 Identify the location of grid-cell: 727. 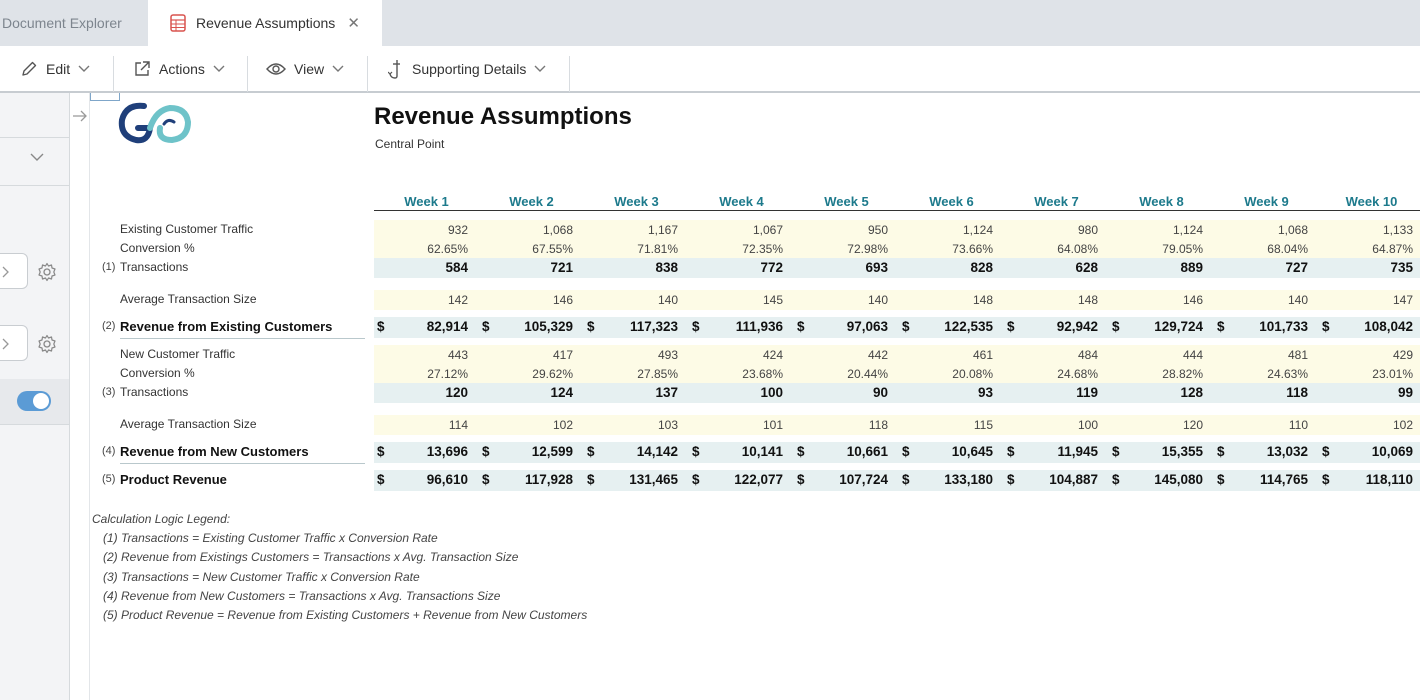
(1296, 267).